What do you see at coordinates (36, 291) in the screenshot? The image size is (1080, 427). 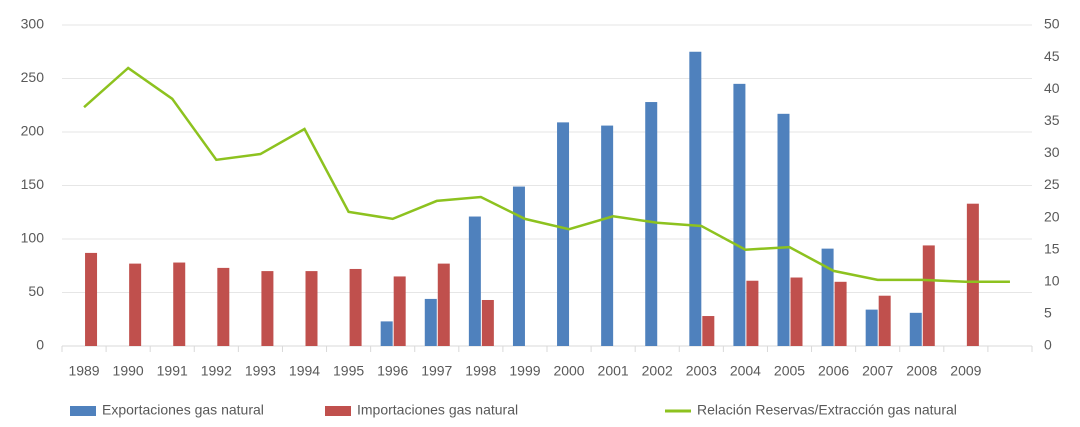 I see `y-tick-label: 50` at bounding box center [36, 291].